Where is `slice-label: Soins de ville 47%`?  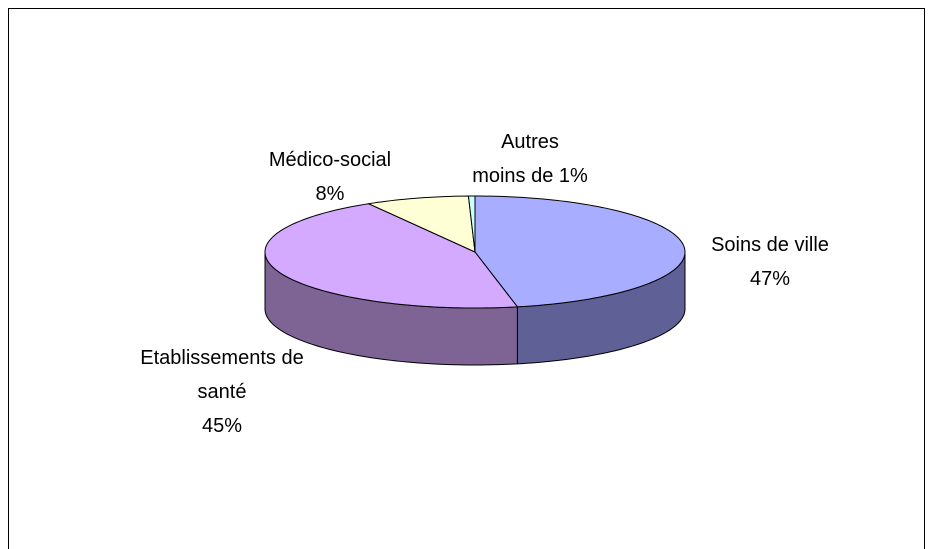
slice-label: Soins de ville 47% is located at coordinates (770, 262).